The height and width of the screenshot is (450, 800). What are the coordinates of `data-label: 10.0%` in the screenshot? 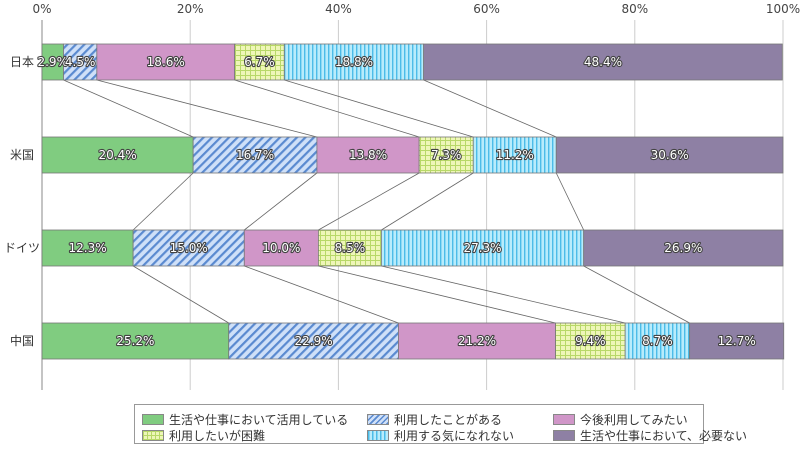 It's located at (281, 248).